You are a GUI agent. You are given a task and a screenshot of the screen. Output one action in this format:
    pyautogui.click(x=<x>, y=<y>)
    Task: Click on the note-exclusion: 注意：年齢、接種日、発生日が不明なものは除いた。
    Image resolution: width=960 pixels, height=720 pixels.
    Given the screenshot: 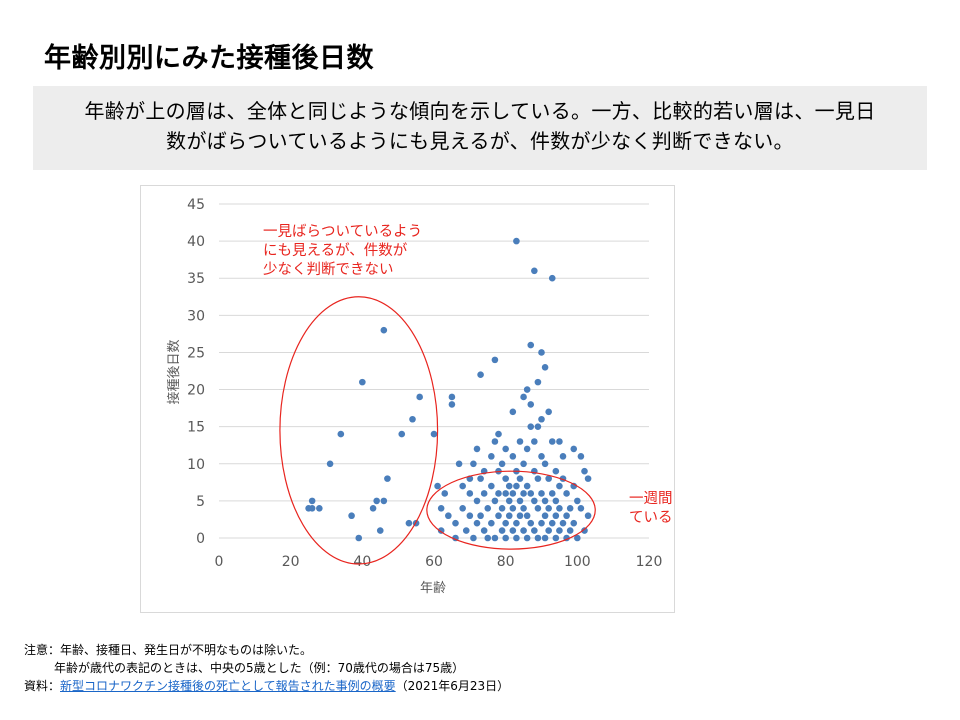 What is the action you would take?
    pyautogui.click(x=168, y=650)
    